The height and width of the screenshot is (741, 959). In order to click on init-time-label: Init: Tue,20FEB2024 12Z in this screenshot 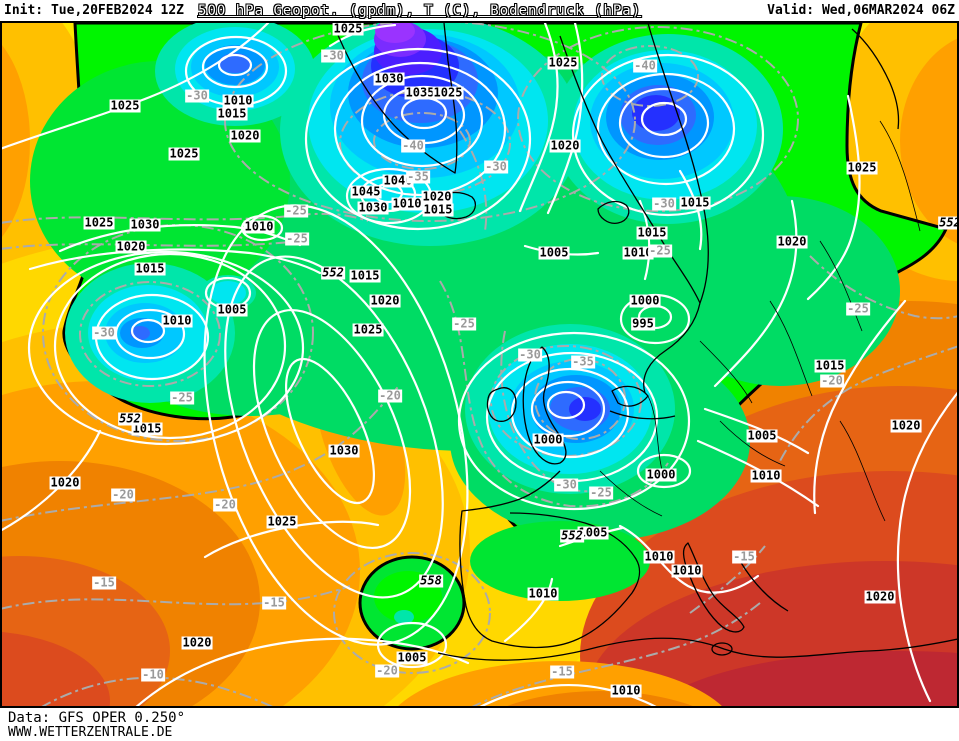, I will do `click(94, 10)`.